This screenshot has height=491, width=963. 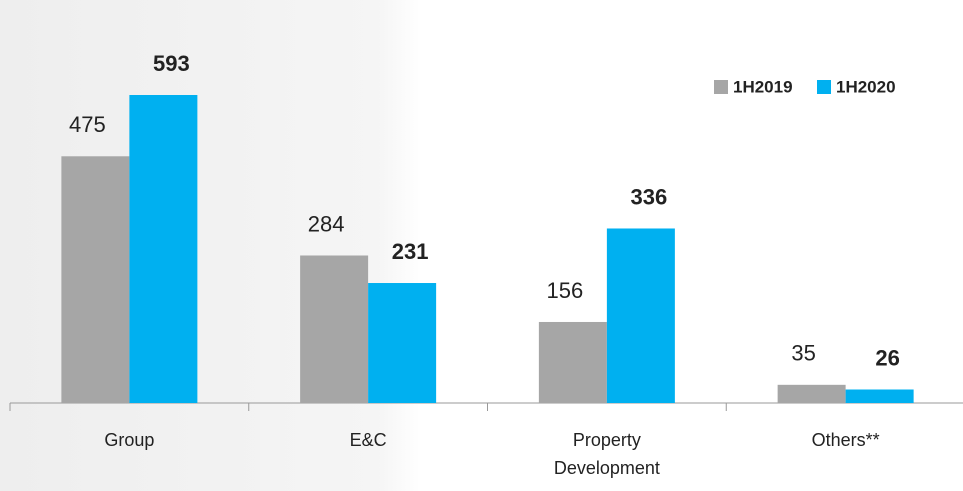 I want to click on data-label: 284, so click(x=326, y=223).